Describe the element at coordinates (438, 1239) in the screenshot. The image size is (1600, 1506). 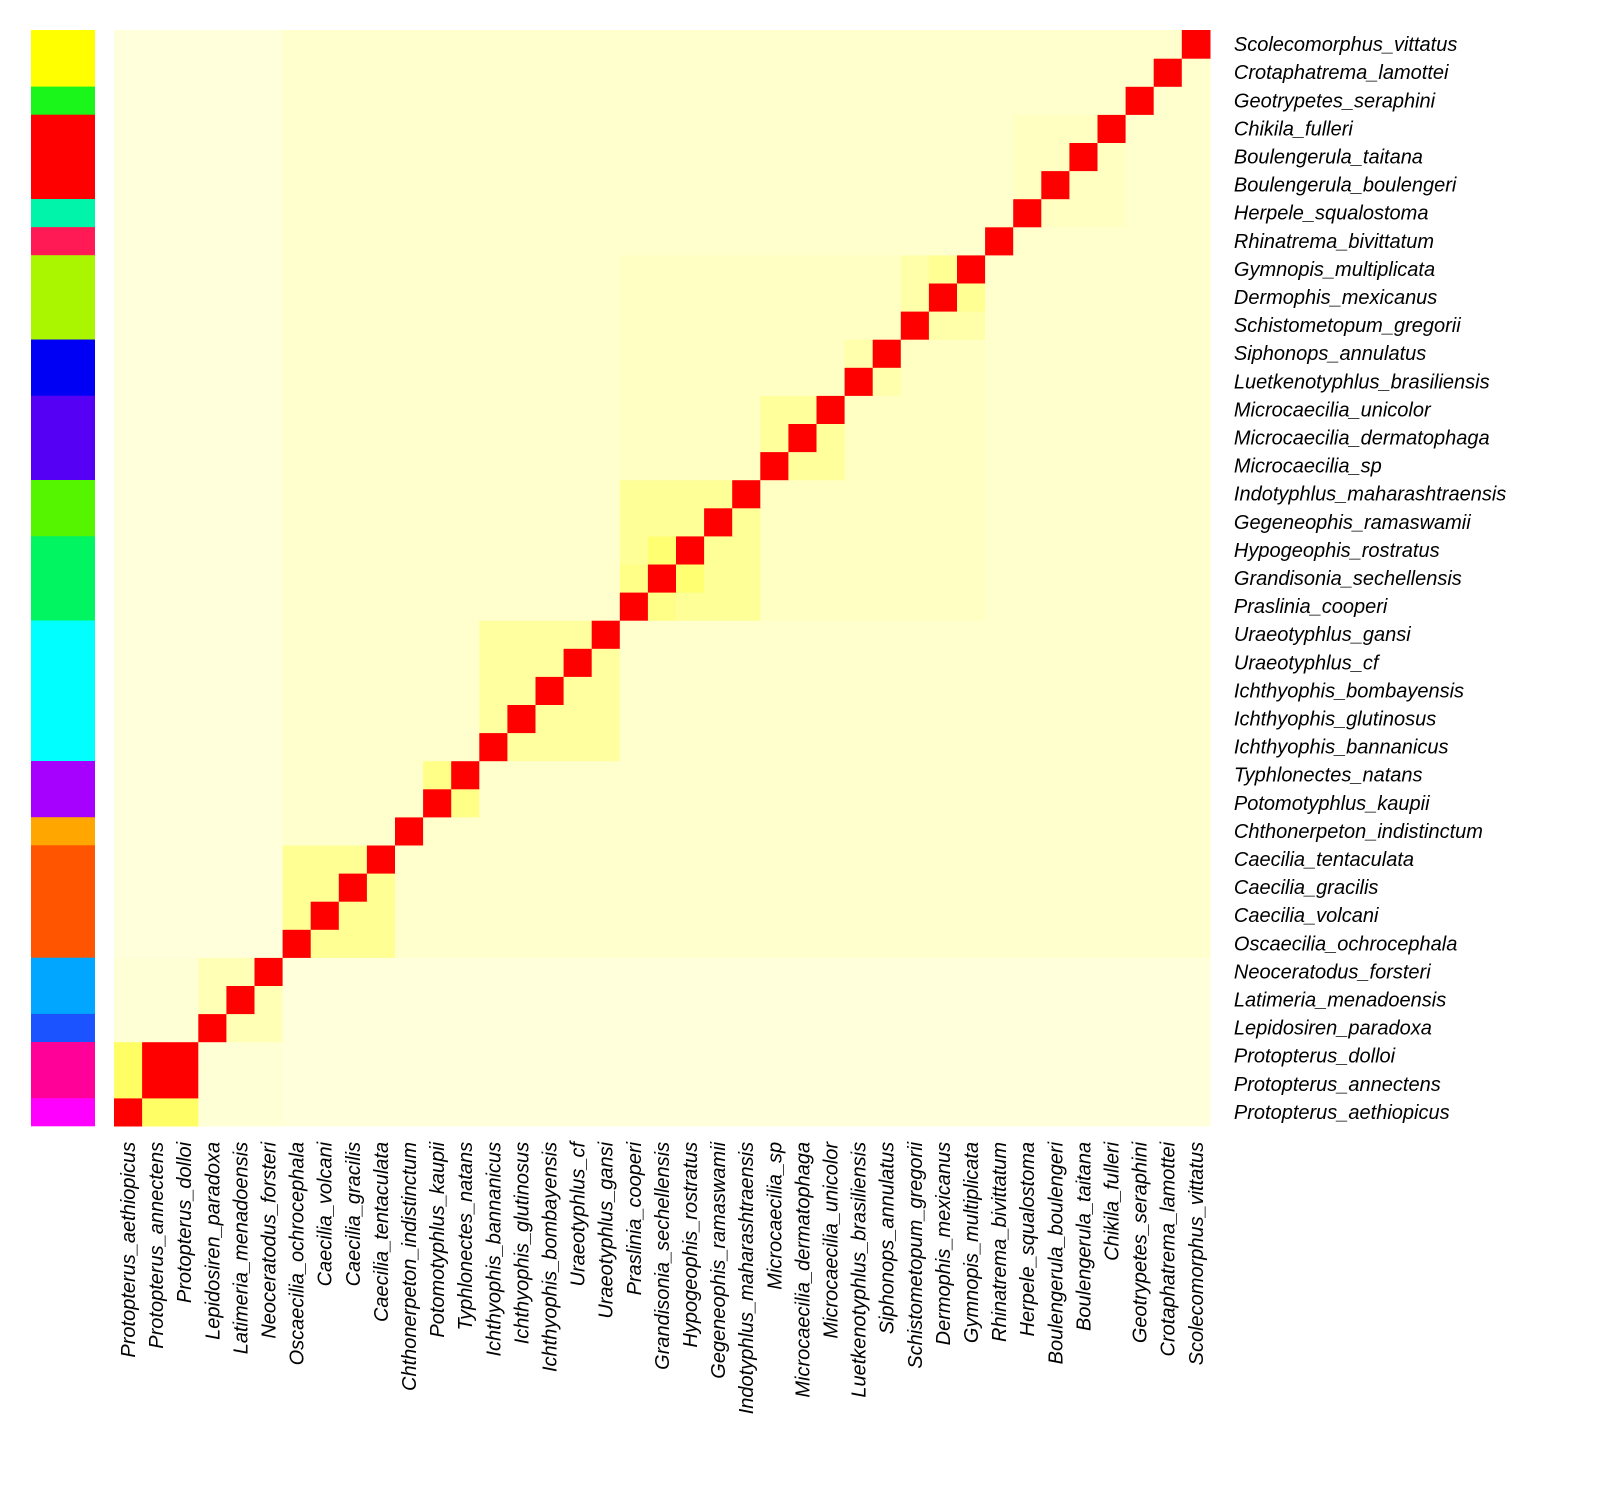
I see `column-label: Potomotyphlus_kaupii` at that location.